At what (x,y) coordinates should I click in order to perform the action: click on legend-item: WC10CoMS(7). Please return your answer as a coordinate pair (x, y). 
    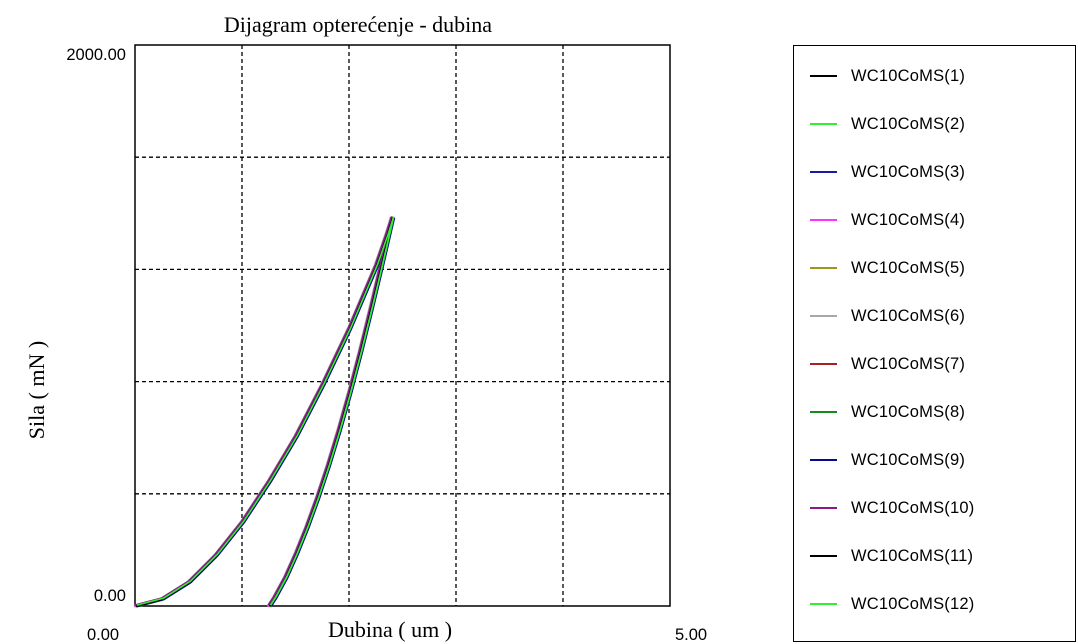
    Looking at the image, I should click on (879, 364).